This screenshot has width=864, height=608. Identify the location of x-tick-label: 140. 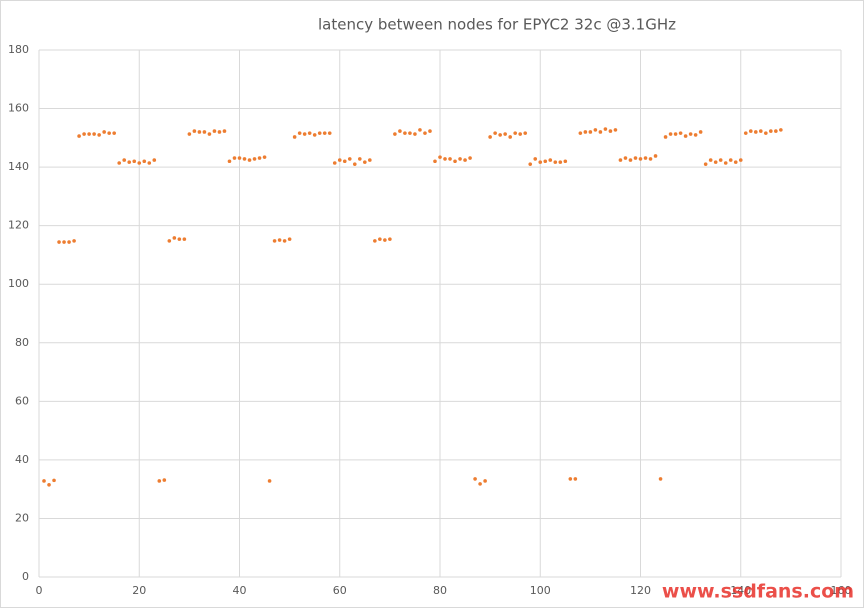
(740, 590).